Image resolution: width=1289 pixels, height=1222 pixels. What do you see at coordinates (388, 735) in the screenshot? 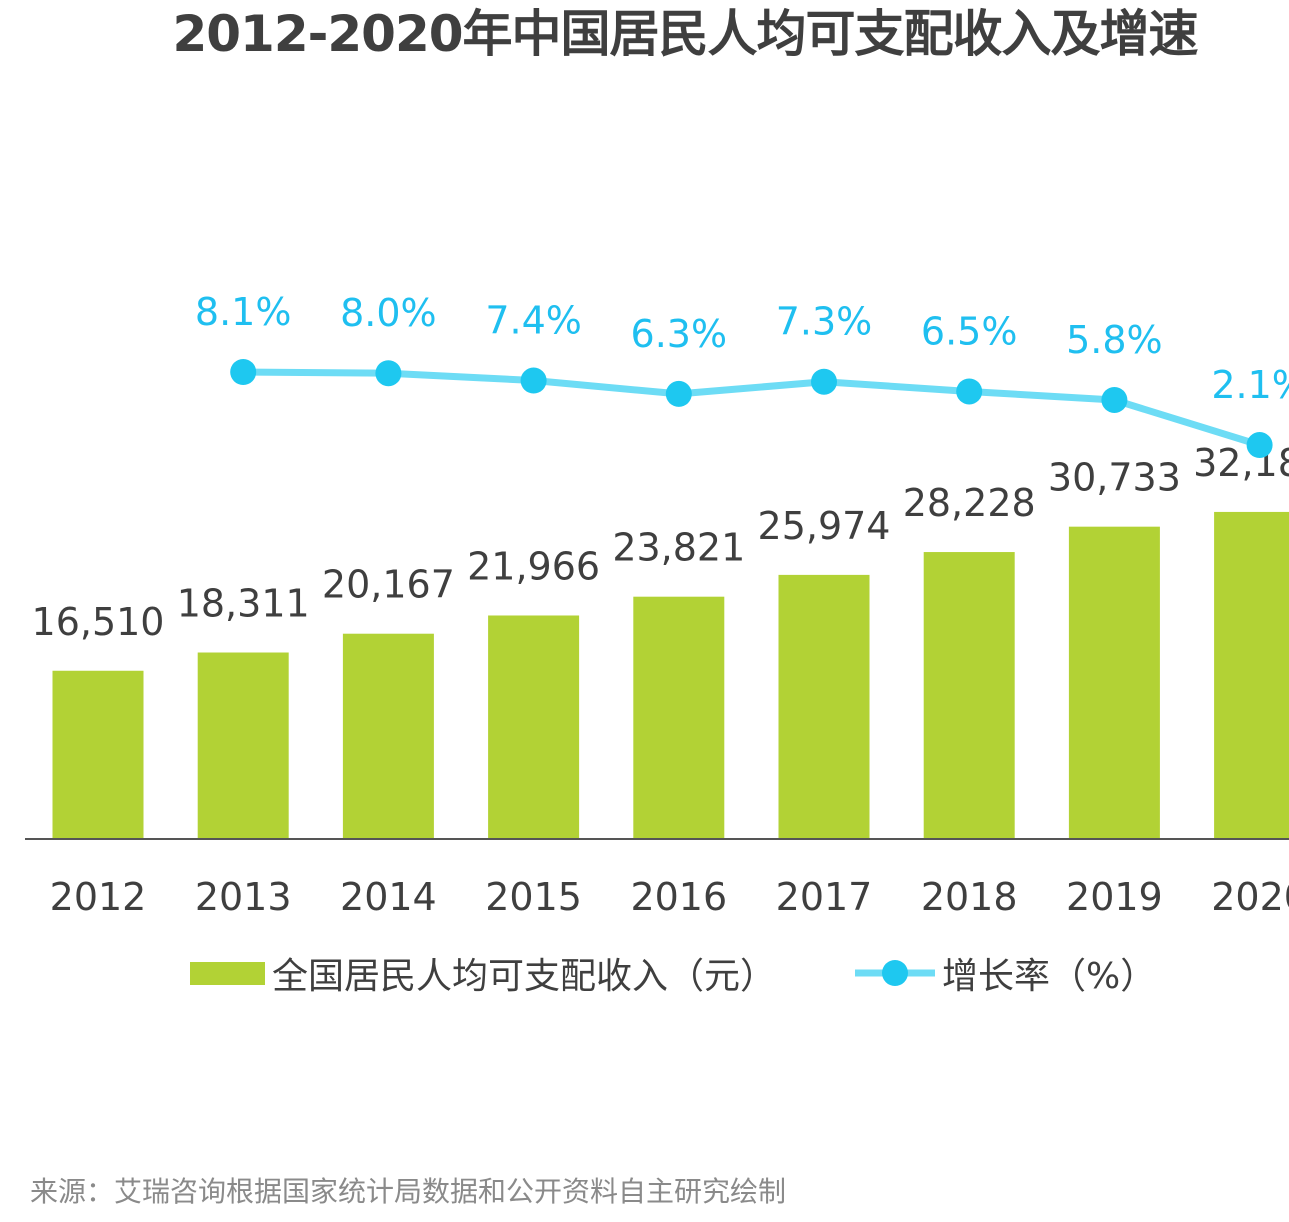
I see `bar-2014` at bounding box center [388, 735].